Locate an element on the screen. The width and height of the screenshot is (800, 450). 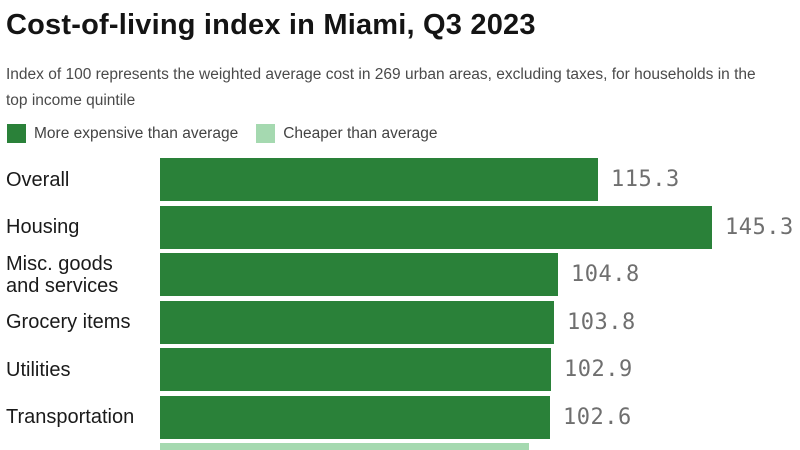
bar-overall is located at coordinates (379, 179).